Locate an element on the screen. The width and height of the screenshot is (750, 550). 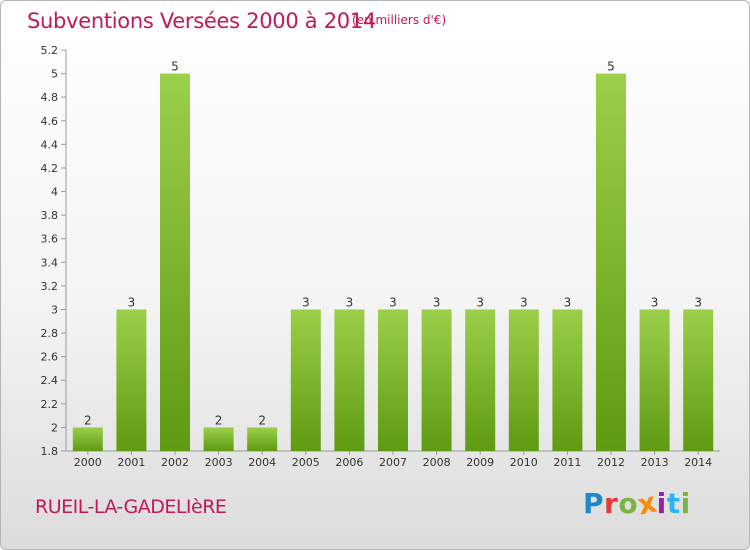
y-tick-label: 1.8 is located at coordinates (50, 451).